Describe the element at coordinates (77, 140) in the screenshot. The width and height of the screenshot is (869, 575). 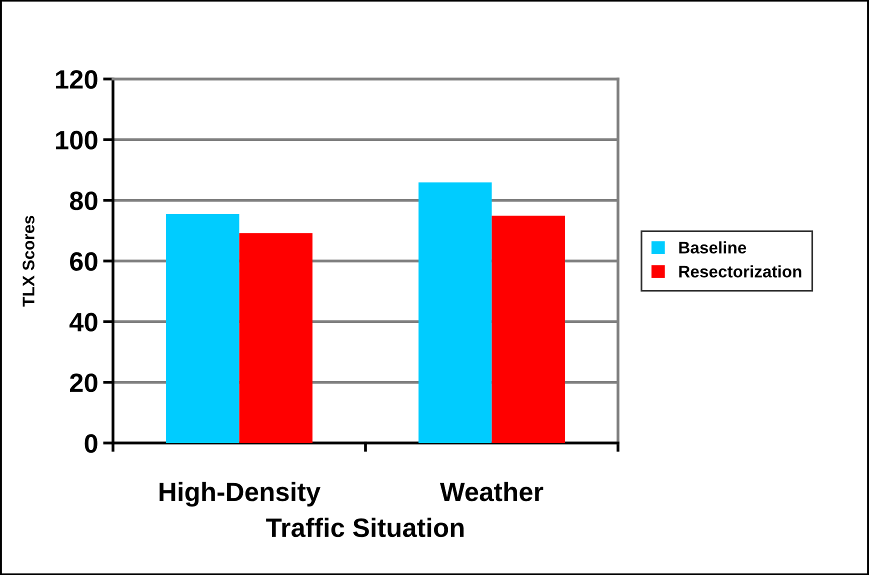
I see `y-tick-label: 100` at that location.